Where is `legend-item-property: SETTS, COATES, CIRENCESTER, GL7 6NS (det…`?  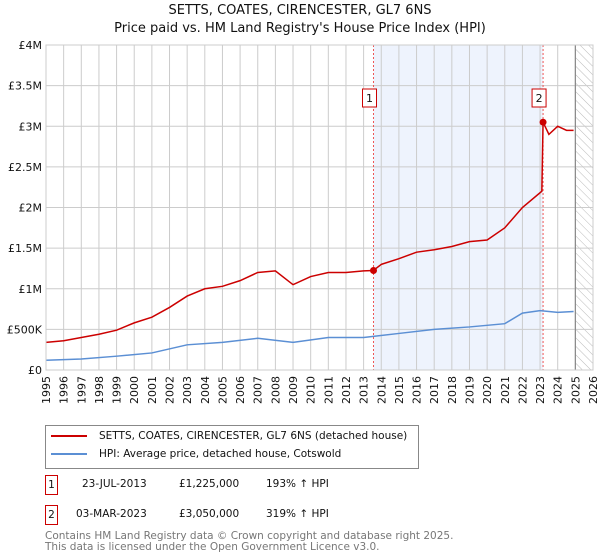
legend-item-property: SETTS, COATES, CIRENCESTER, GL7 6NS (det… is located at coordinates (229, 436).